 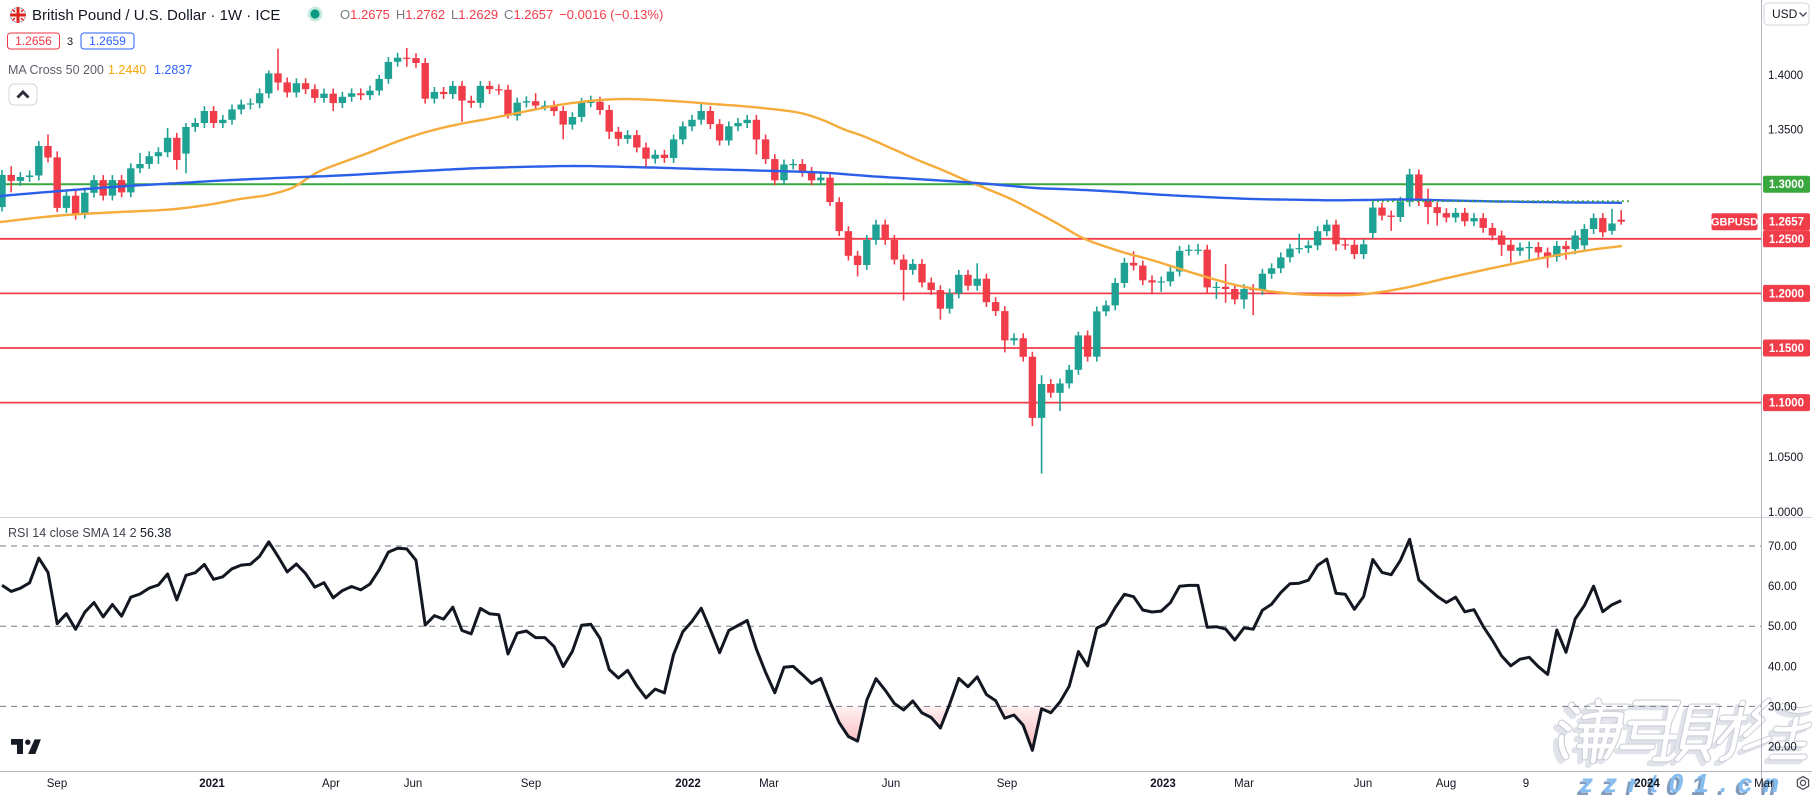 What do you see at coordinates (212, 784) in the screenshot?
I see `svg-text: 2021` at bounding box center [212, 784].